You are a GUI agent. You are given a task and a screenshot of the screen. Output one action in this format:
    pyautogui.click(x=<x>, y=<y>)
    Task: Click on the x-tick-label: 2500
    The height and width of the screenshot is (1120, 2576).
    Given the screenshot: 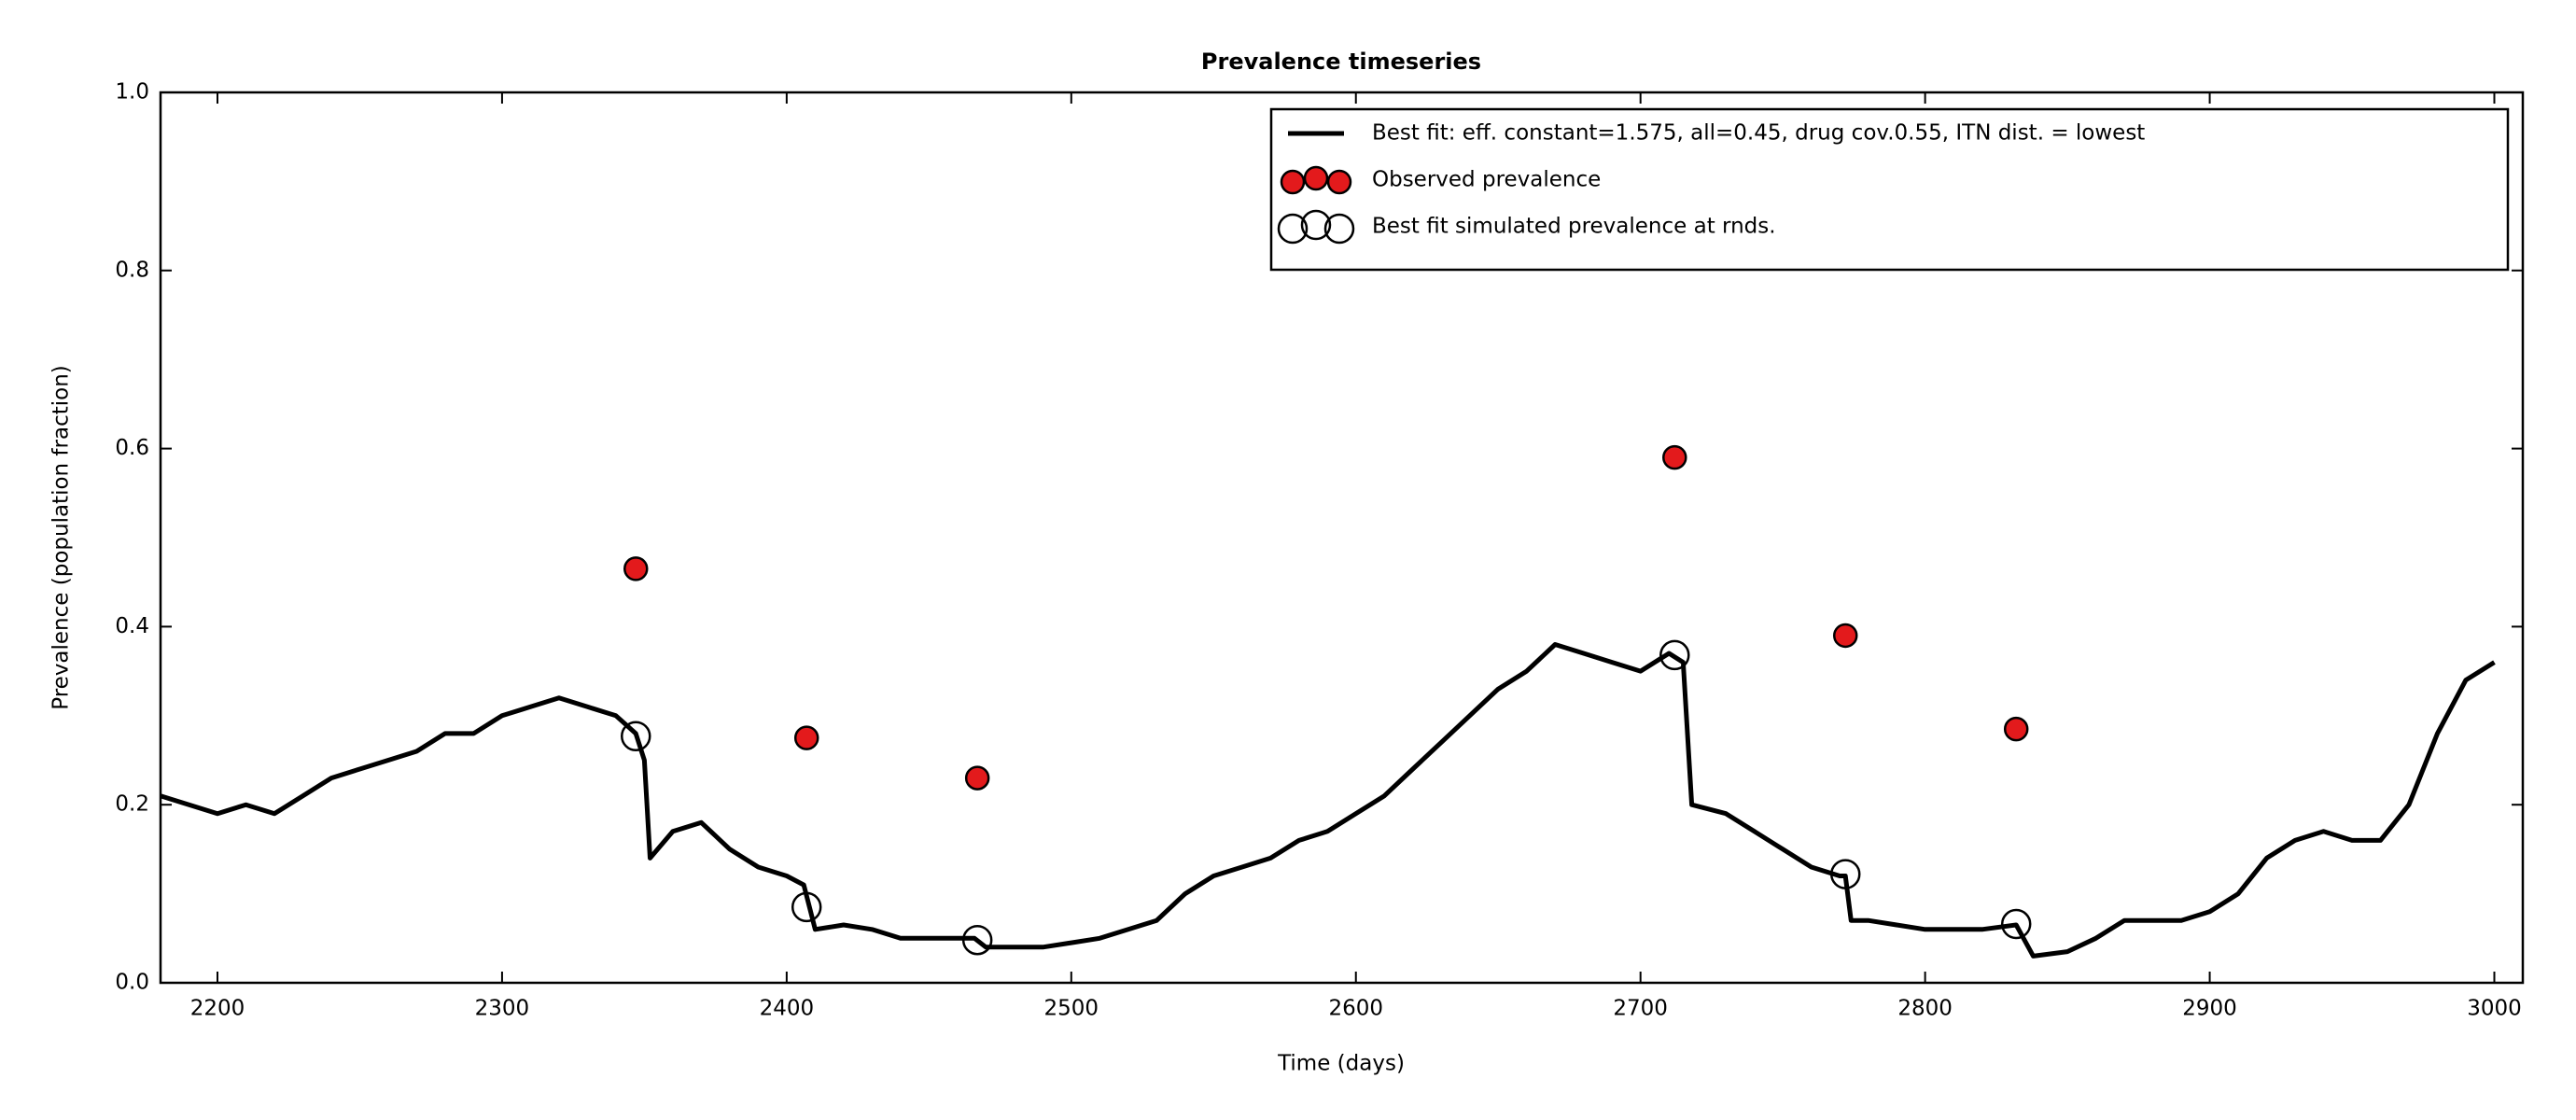 What is the action you would take?
    pyautogui.click(x=1071, y=1009)
    